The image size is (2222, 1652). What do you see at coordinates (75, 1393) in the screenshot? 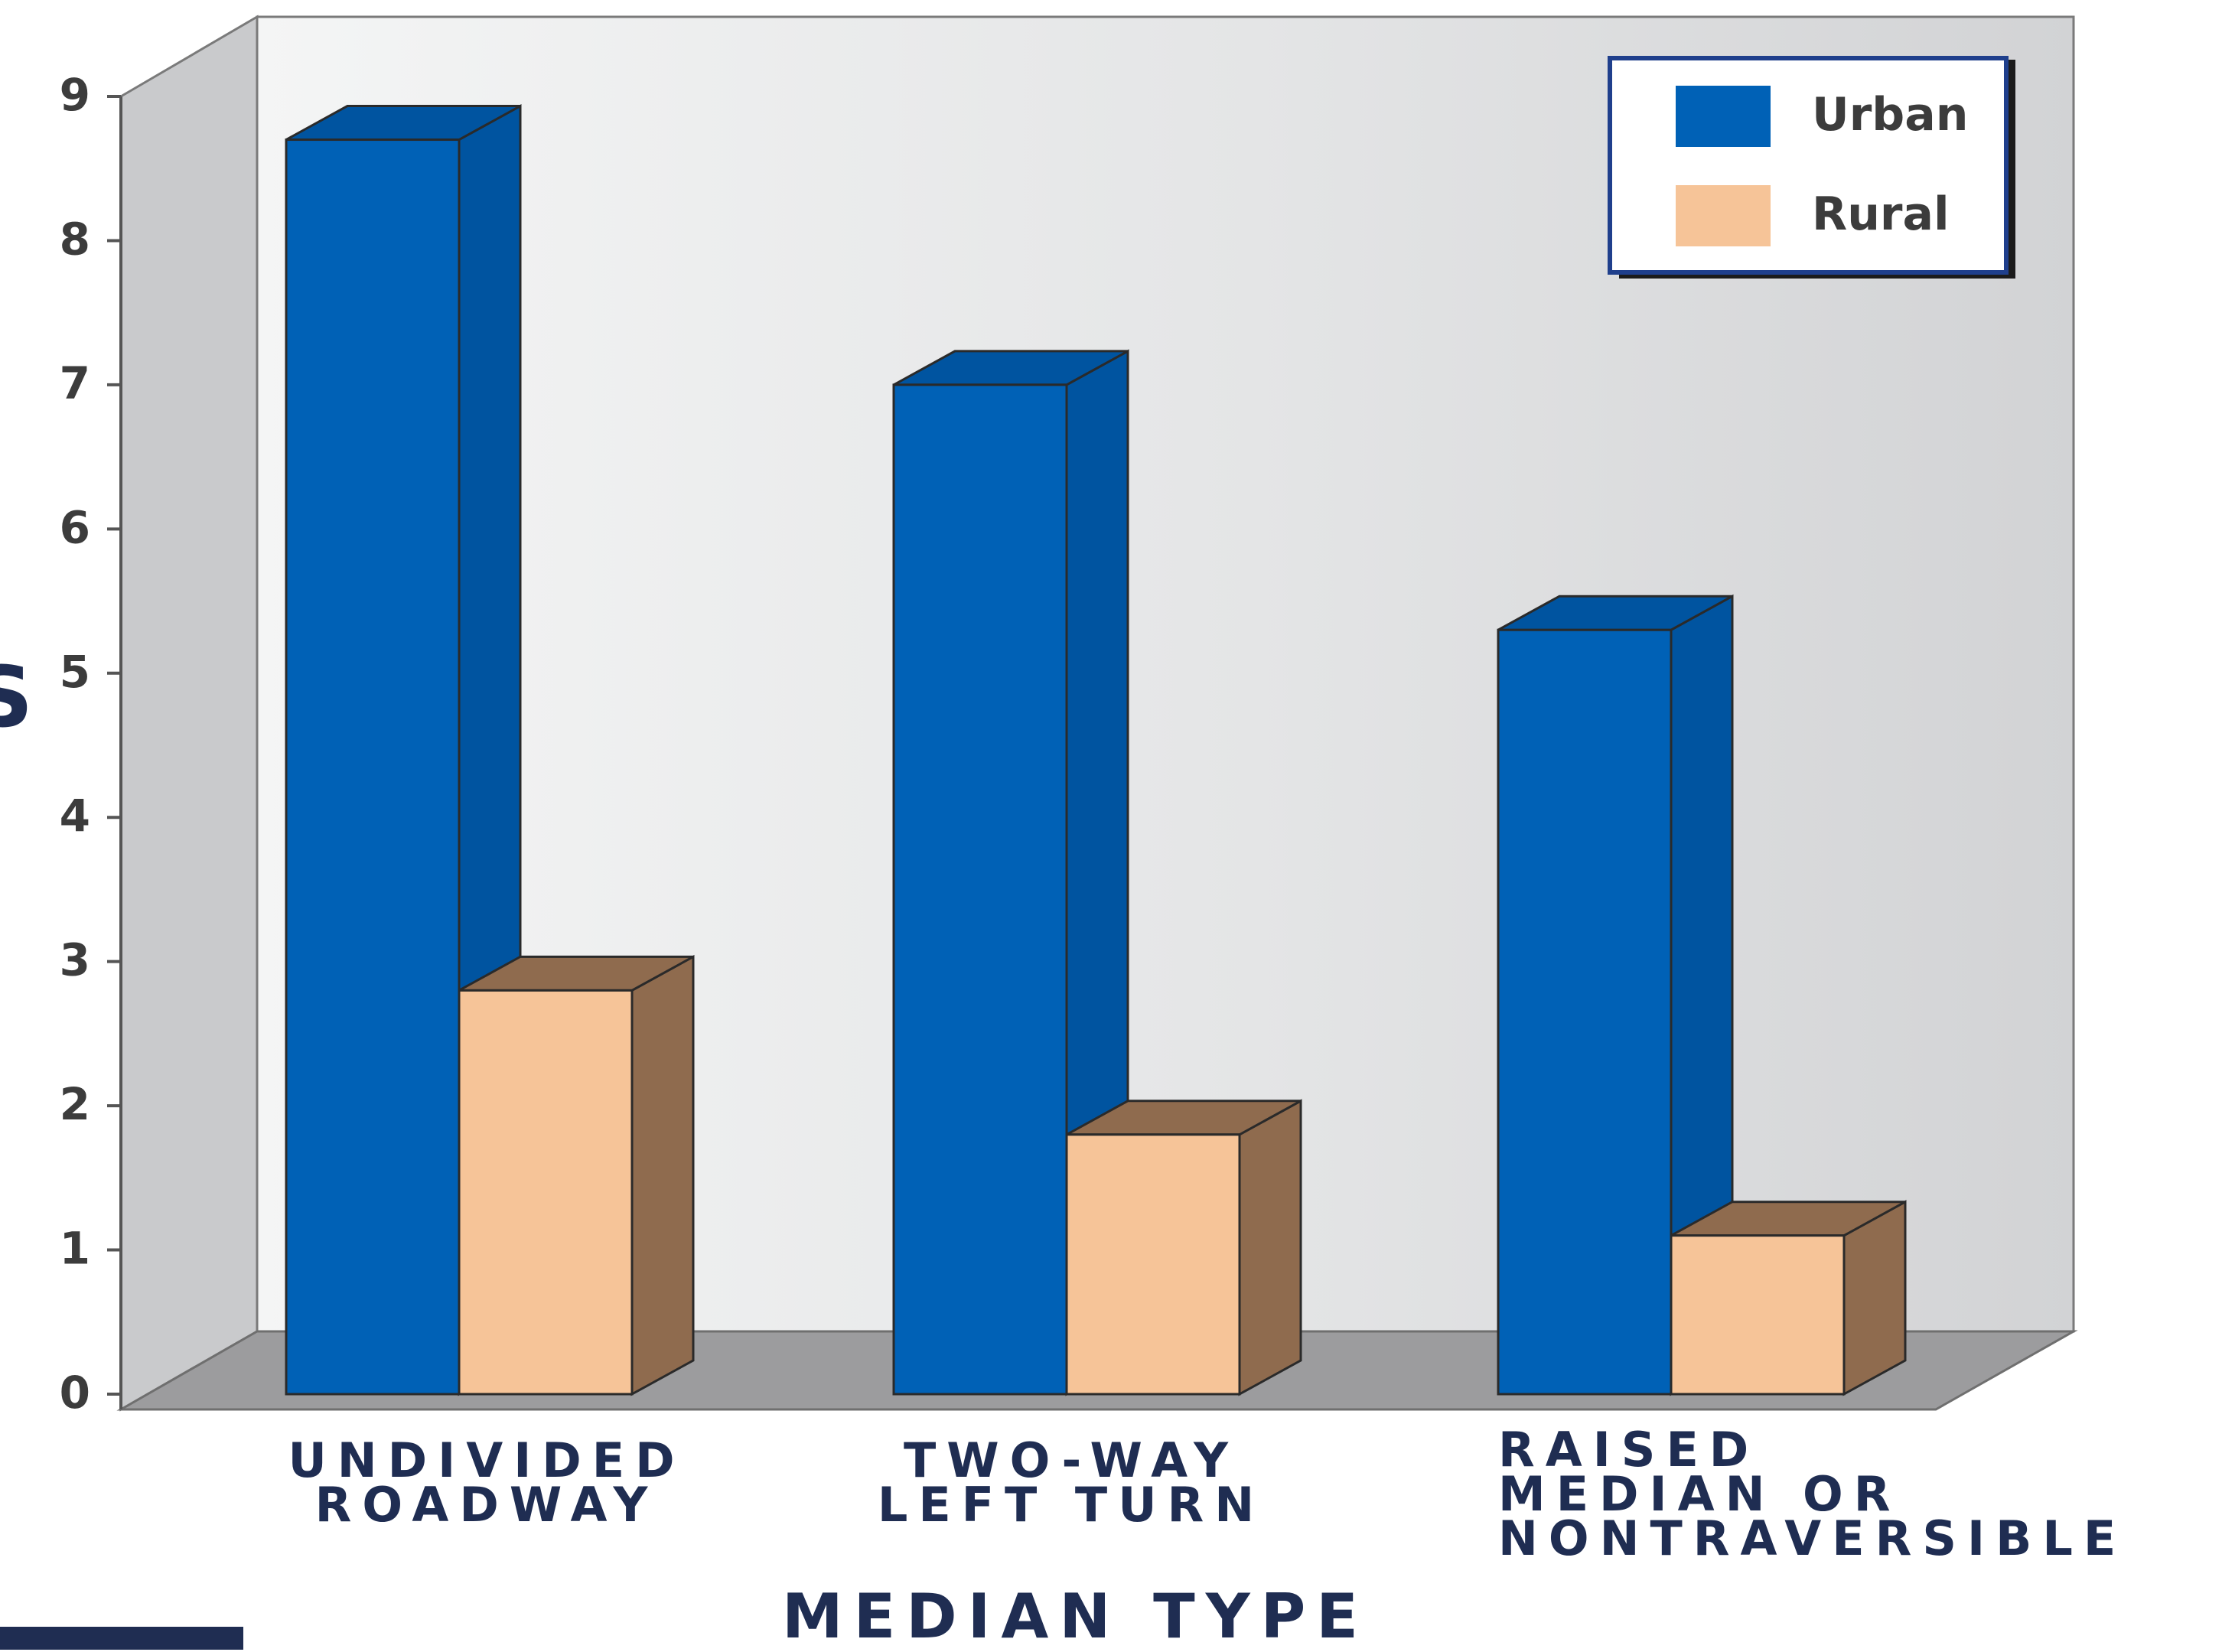
I see `y-tick-label-0: 0` at bounding box center [75, 1393].